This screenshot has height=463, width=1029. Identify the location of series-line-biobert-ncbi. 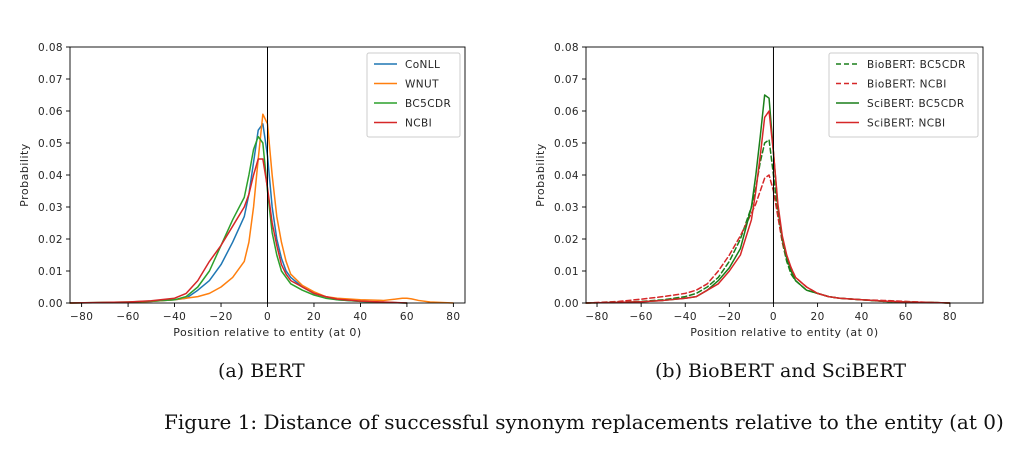
(768, 239).